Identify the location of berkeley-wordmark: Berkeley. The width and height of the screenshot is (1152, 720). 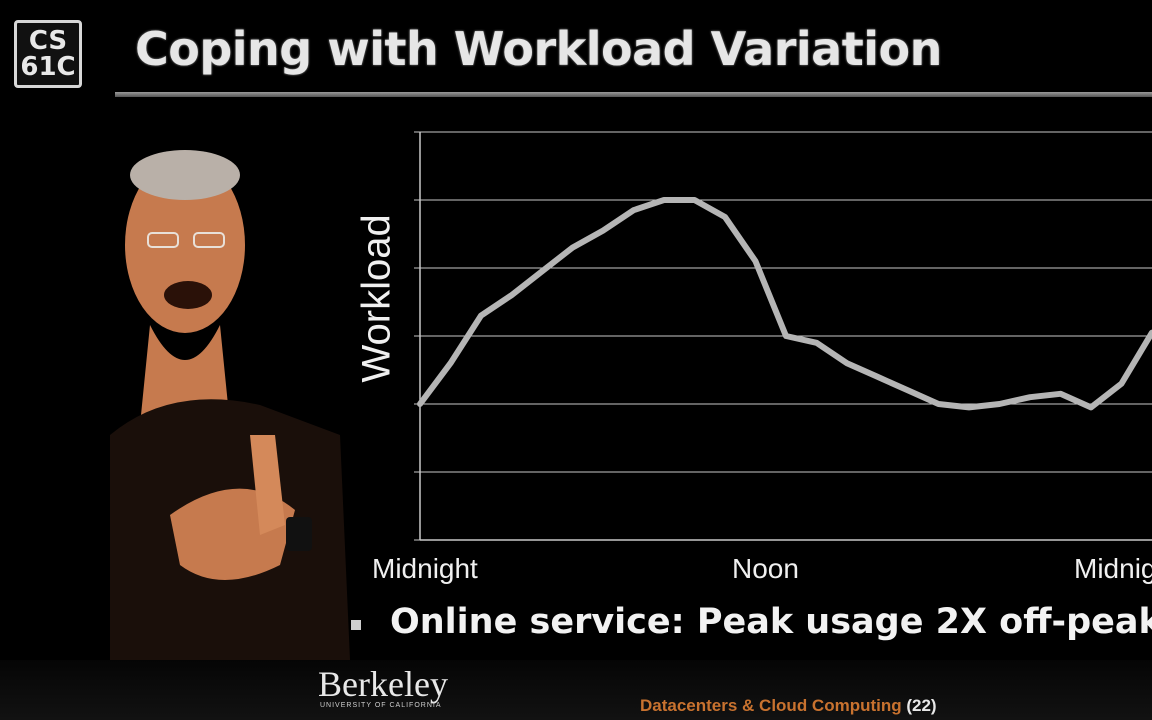
(383, 684).